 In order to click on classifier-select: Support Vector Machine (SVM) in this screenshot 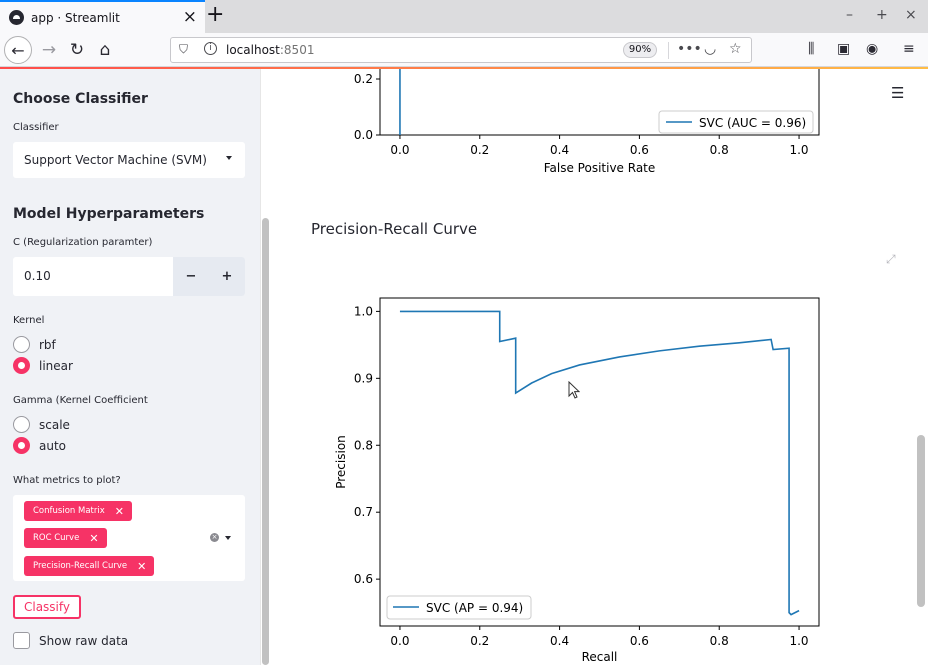, I will do `click(129, 160)`.